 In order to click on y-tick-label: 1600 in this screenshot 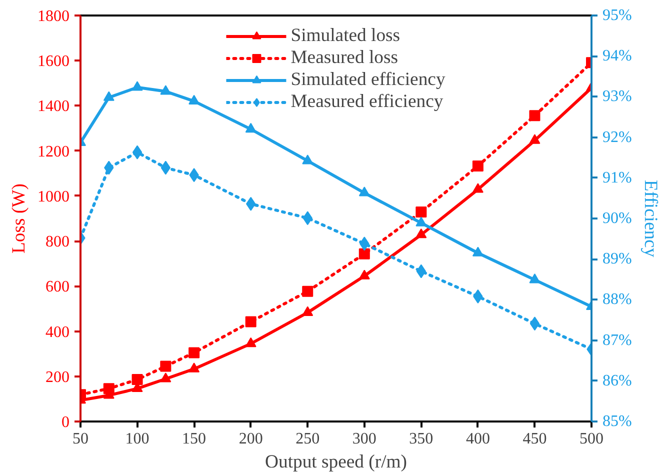, I will do `click(54, 61)`.